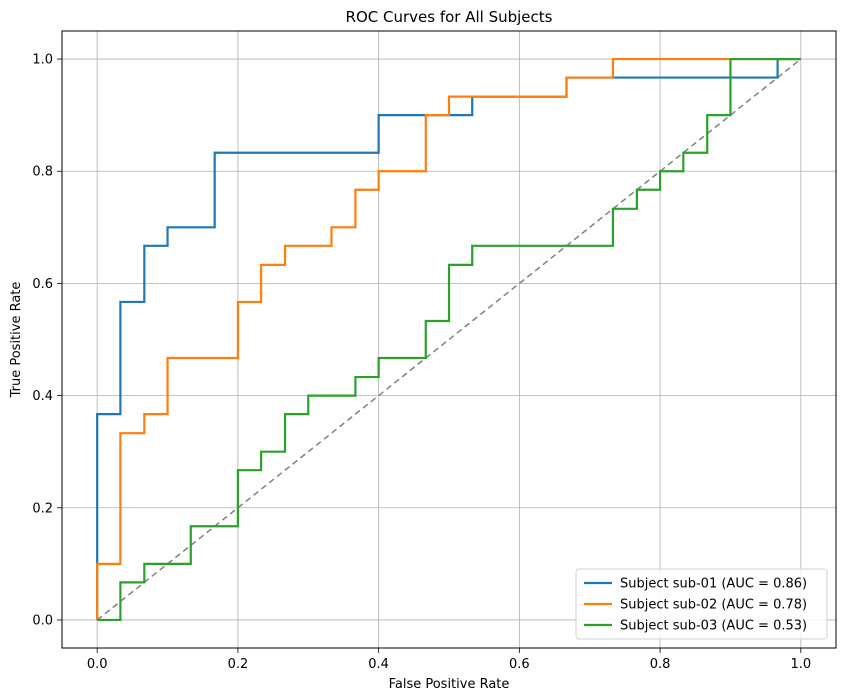 This screenshot has height=699, width=846. What do you see at coordinates (42, 396) in the screenshot?
I see `y-tick-label: 0.4` at bounding box center [42, 396].